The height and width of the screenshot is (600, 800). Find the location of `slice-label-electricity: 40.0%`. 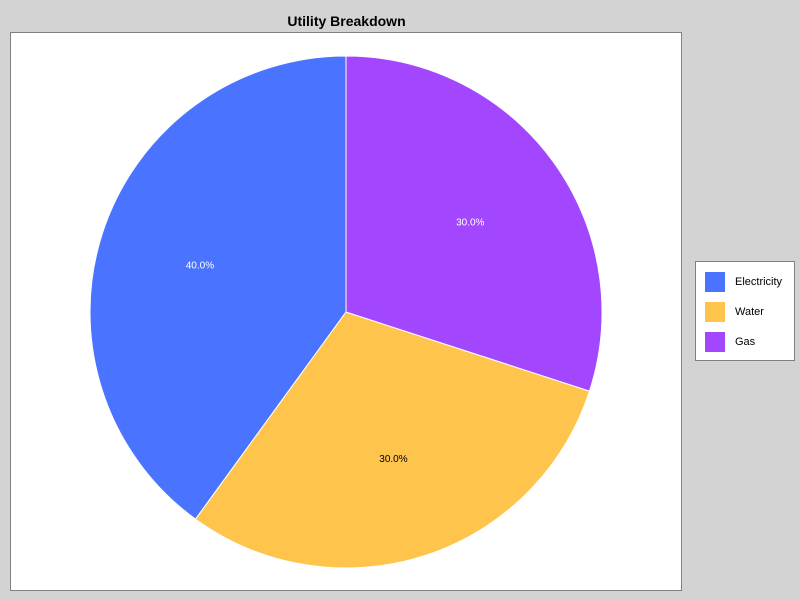

slice-label-electricity: 40.0% is located at coordinates (200, 266).